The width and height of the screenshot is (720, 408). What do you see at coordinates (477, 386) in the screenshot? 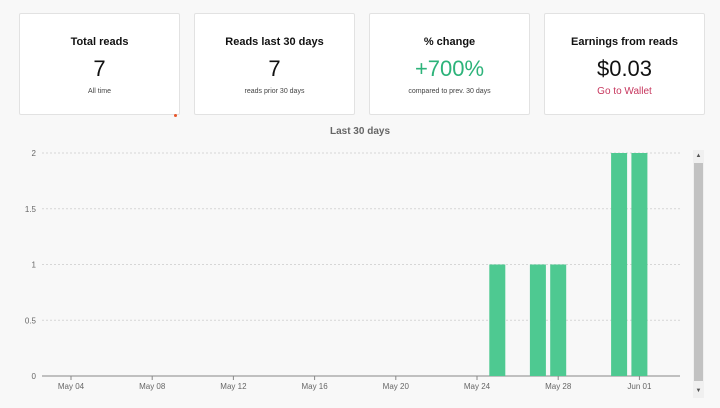
I see `x-tick-label: May 24` at bounding box center [477, 386].